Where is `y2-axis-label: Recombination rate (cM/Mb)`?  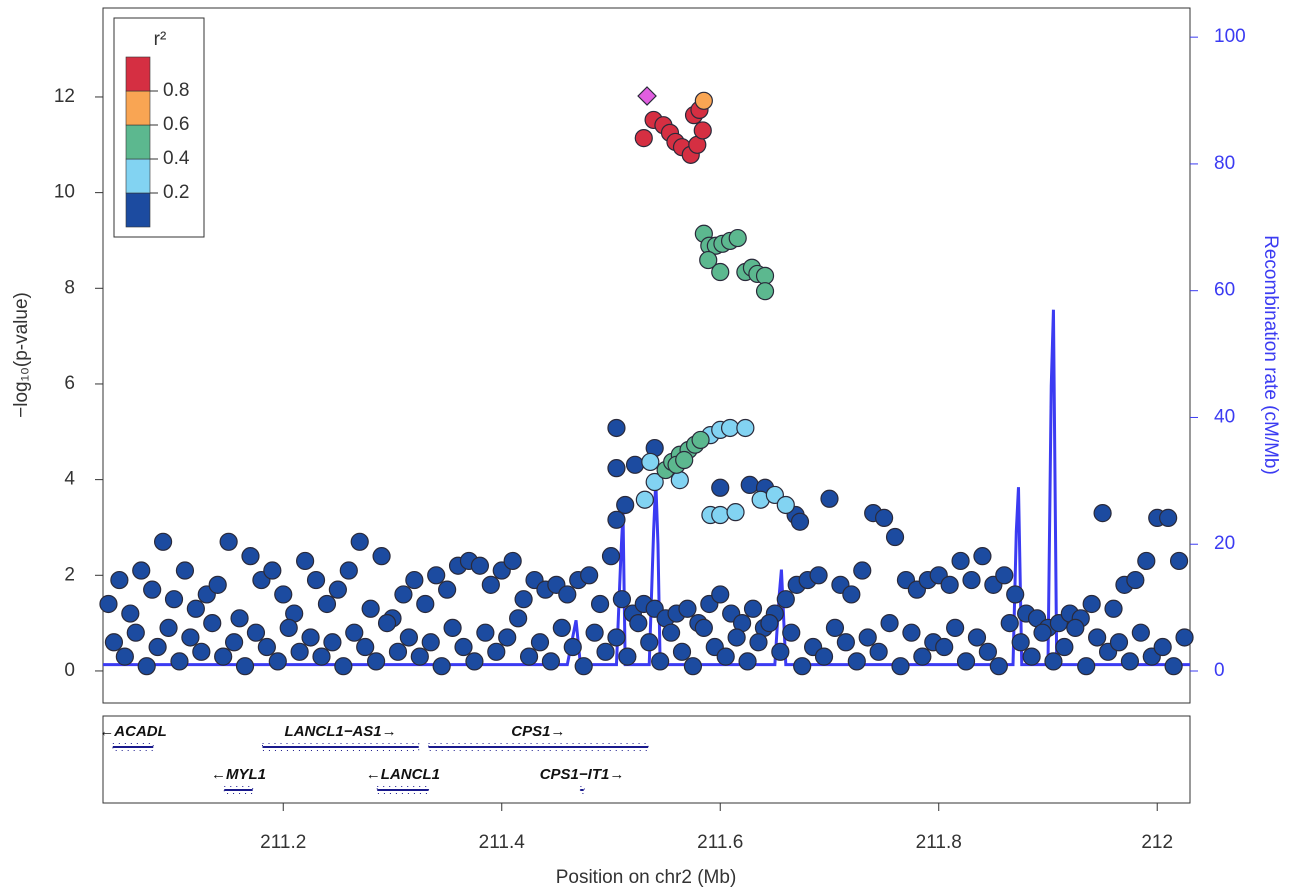 y2-axis-label: Recombination rate (cM/Mb) is located at coordinates (1270, 355).